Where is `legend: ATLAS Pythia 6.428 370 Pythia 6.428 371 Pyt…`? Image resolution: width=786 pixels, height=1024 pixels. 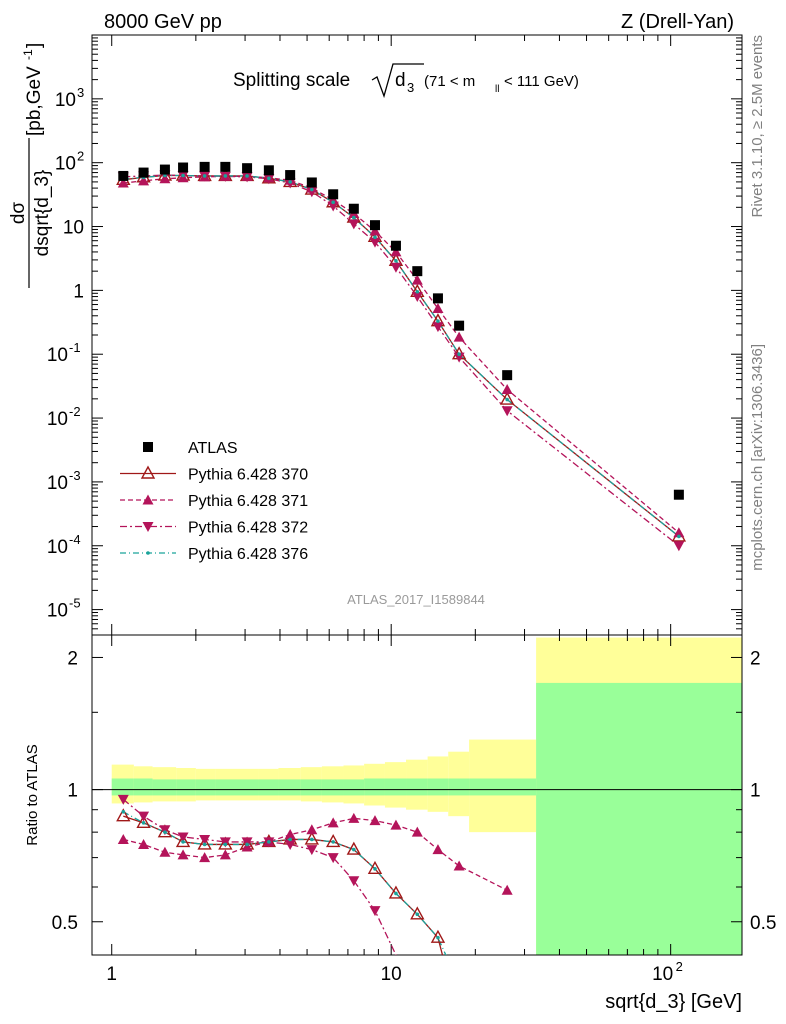
legend: ATLAS Pythia 6.428 370 Pythia 6.428 371 Pyt… is located at coordinates (214, 501).